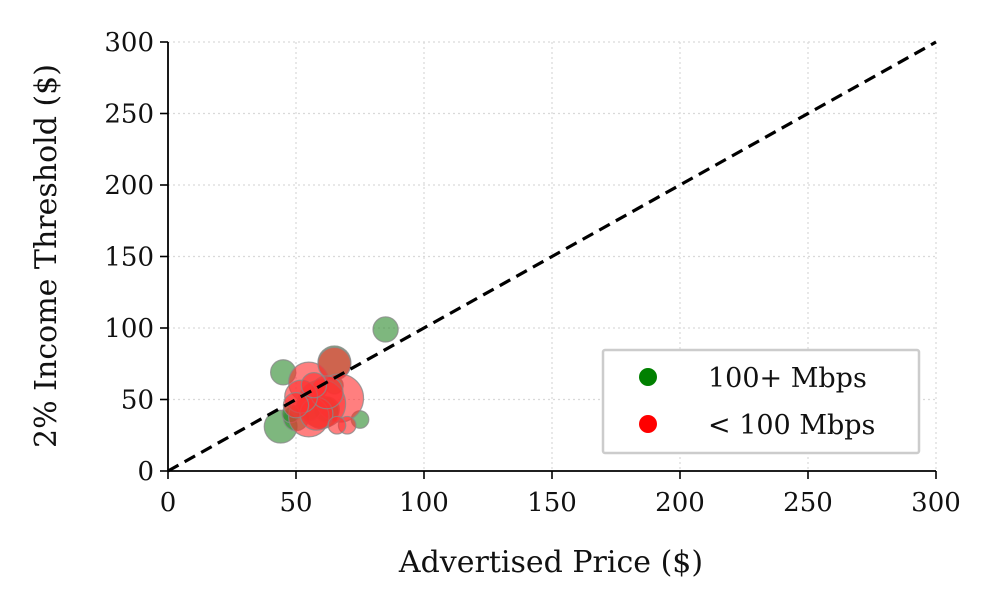  What do you see at coordinates (295, 503) in the screenshot?
I see `x-tick-label: 50` at bounding box center [295, 503].